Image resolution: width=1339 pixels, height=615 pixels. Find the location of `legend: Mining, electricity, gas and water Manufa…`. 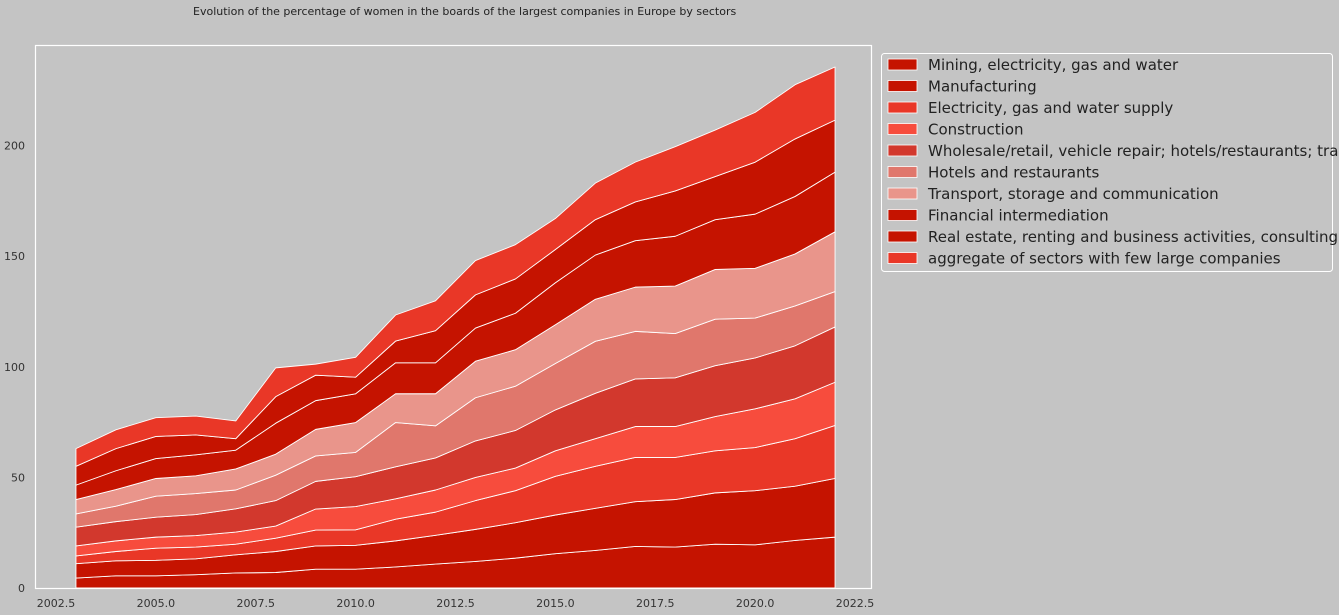

legend: Mining, electricity, gas and water Manufa… is located at coordinates (1110, 162).